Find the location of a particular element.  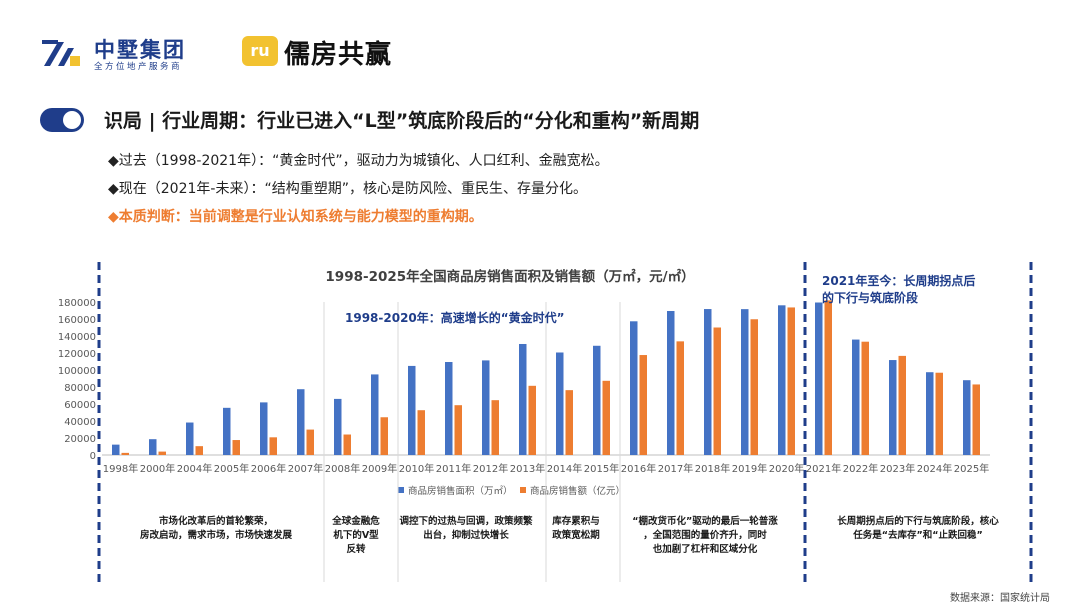

legend-label-1: 商品房销售额（亿元） is located at coordinates (577, 491).